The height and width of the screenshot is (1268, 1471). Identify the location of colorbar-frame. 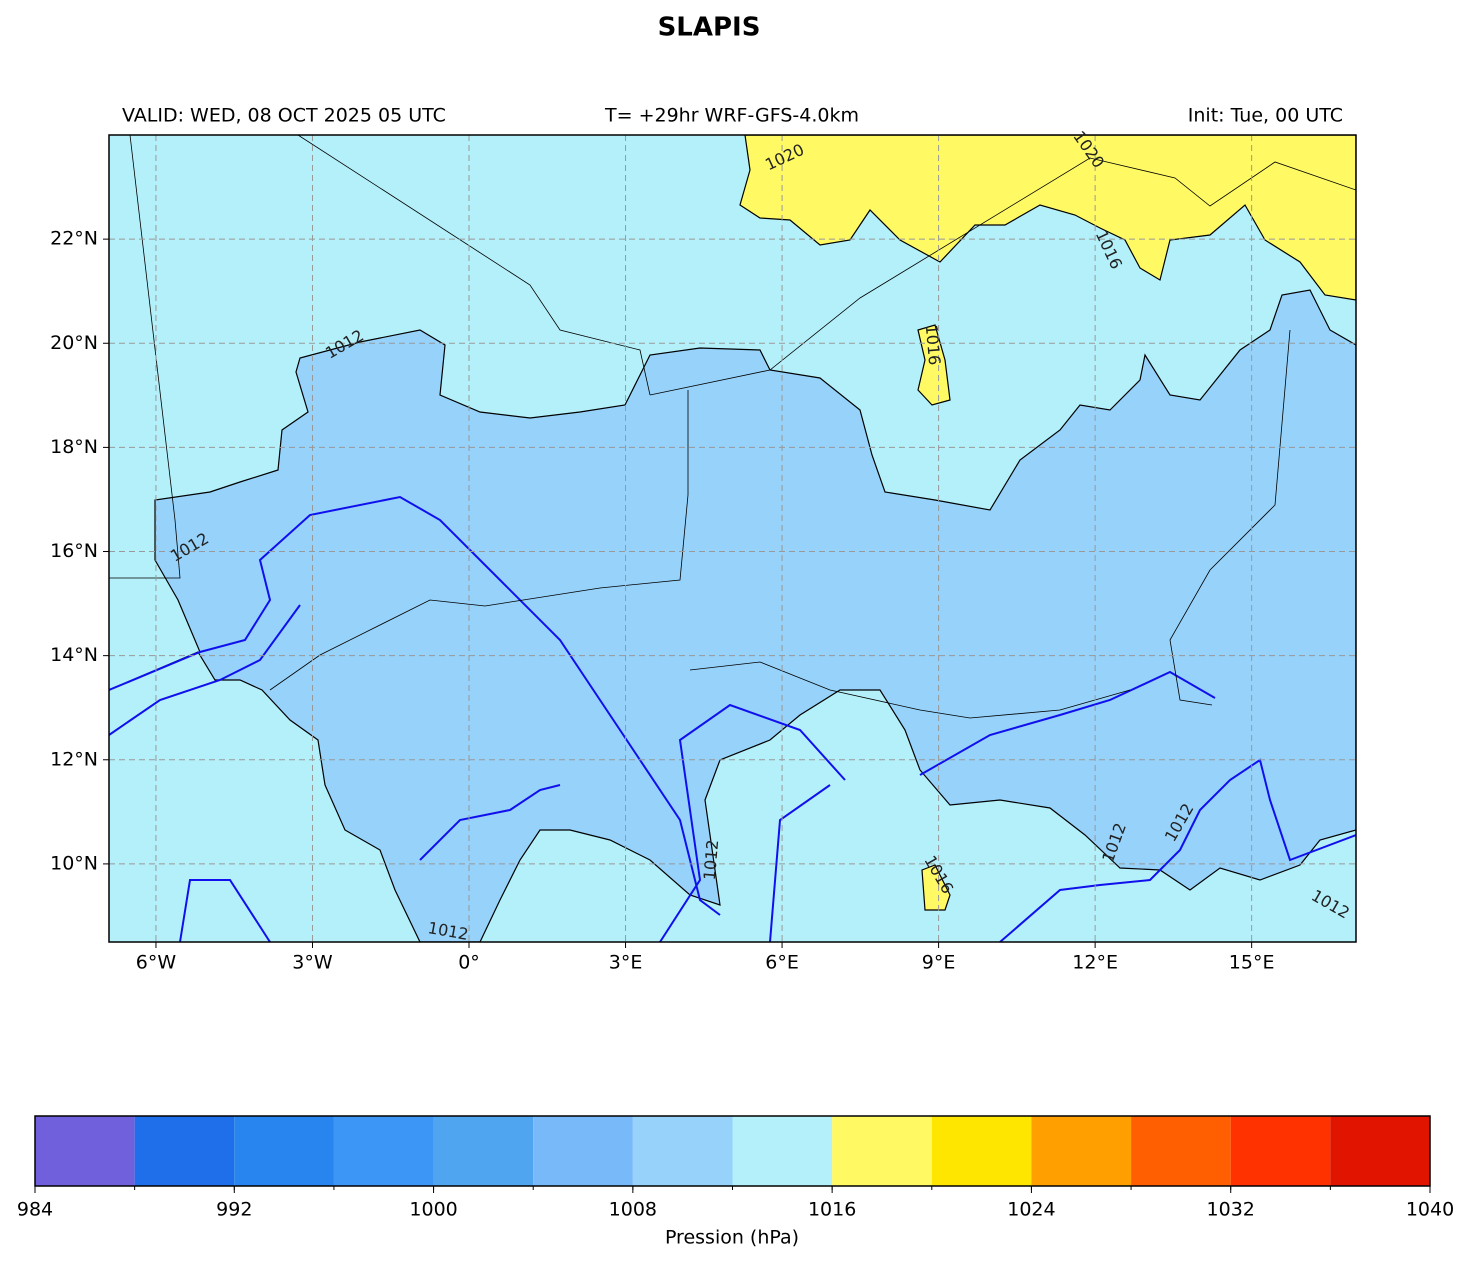
(732, 1151).